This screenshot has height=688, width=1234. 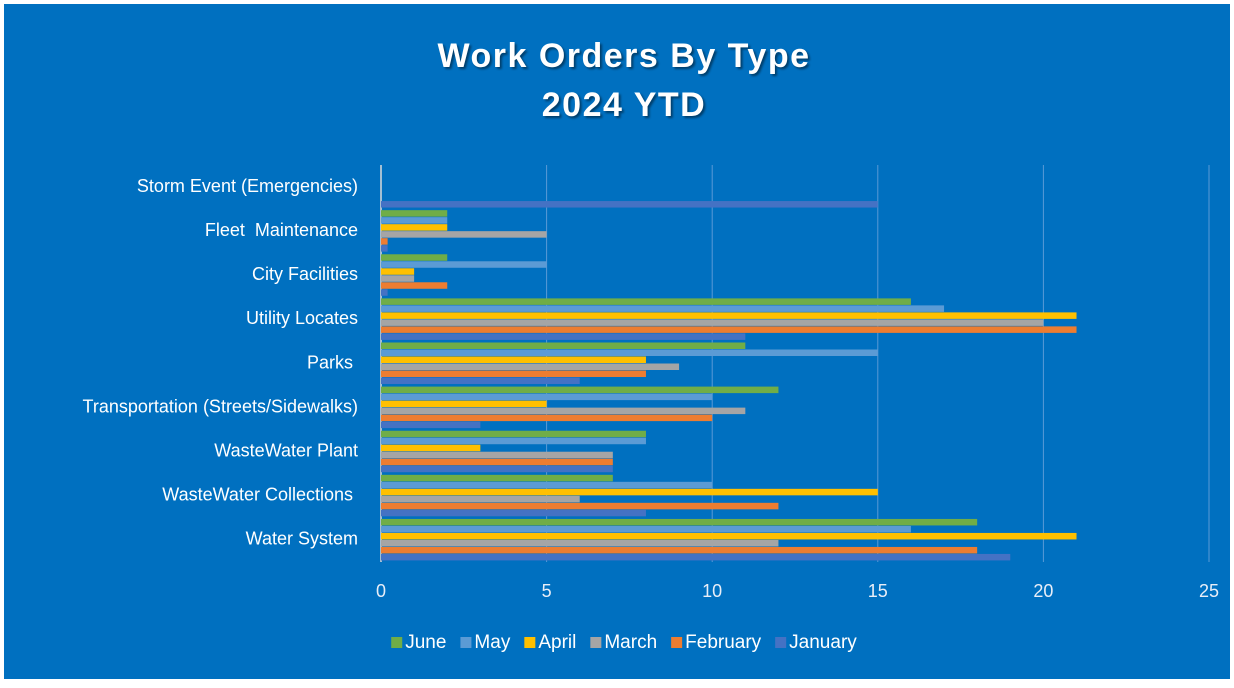 What do you see at coordinates (878, 591) in the screenshot?
I see `x-tick-label: 15` at bounding box center [878, 591].